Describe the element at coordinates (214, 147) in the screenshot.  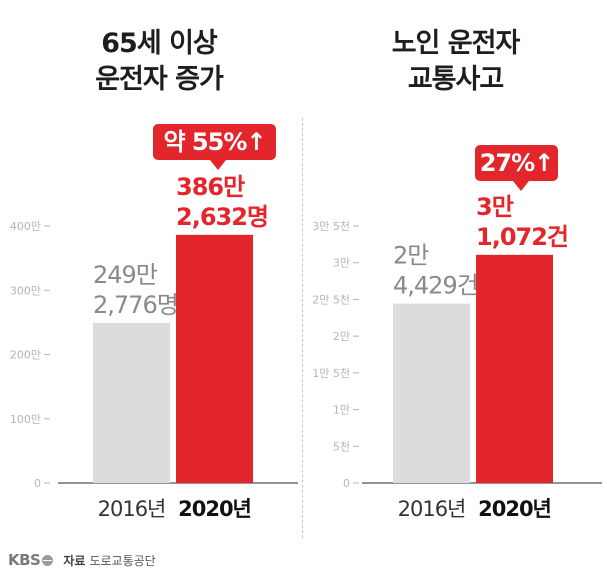
I see `increase-callout: 약 55%↑` at that location.